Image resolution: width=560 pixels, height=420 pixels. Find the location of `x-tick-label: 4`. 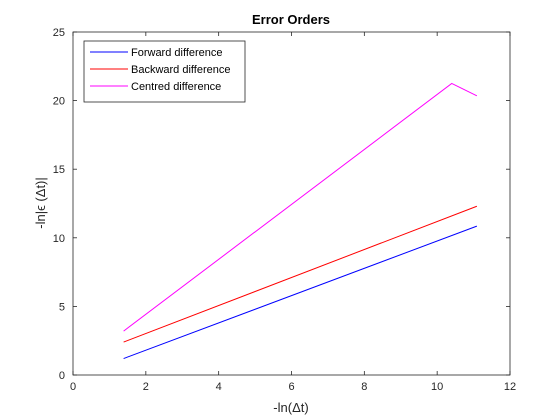

x-tick-label: 4 is located at coordinates (219, 387).